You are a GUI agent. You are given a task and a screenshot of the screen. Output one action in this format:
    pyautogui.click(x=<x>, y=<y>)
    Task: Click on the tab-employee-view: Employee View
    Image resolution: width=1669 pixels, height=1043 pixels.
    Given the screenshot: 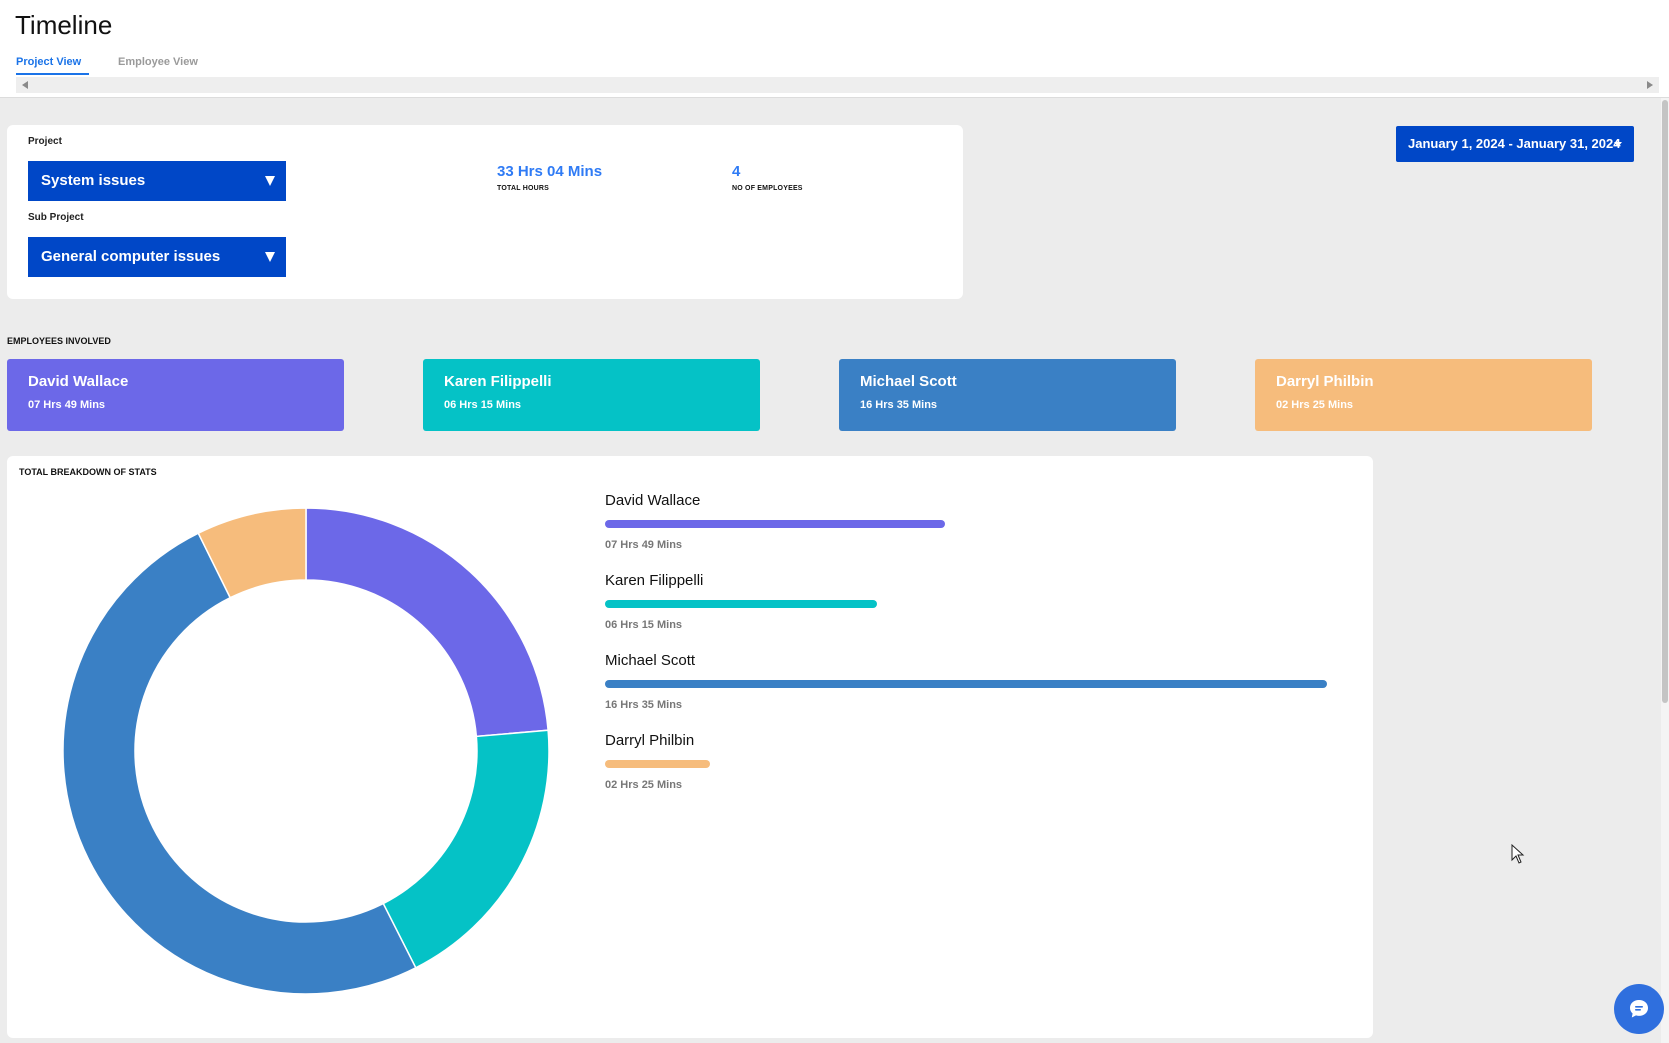 What is the action you would take?
    pyautogui.click(x=158, y=62)
    